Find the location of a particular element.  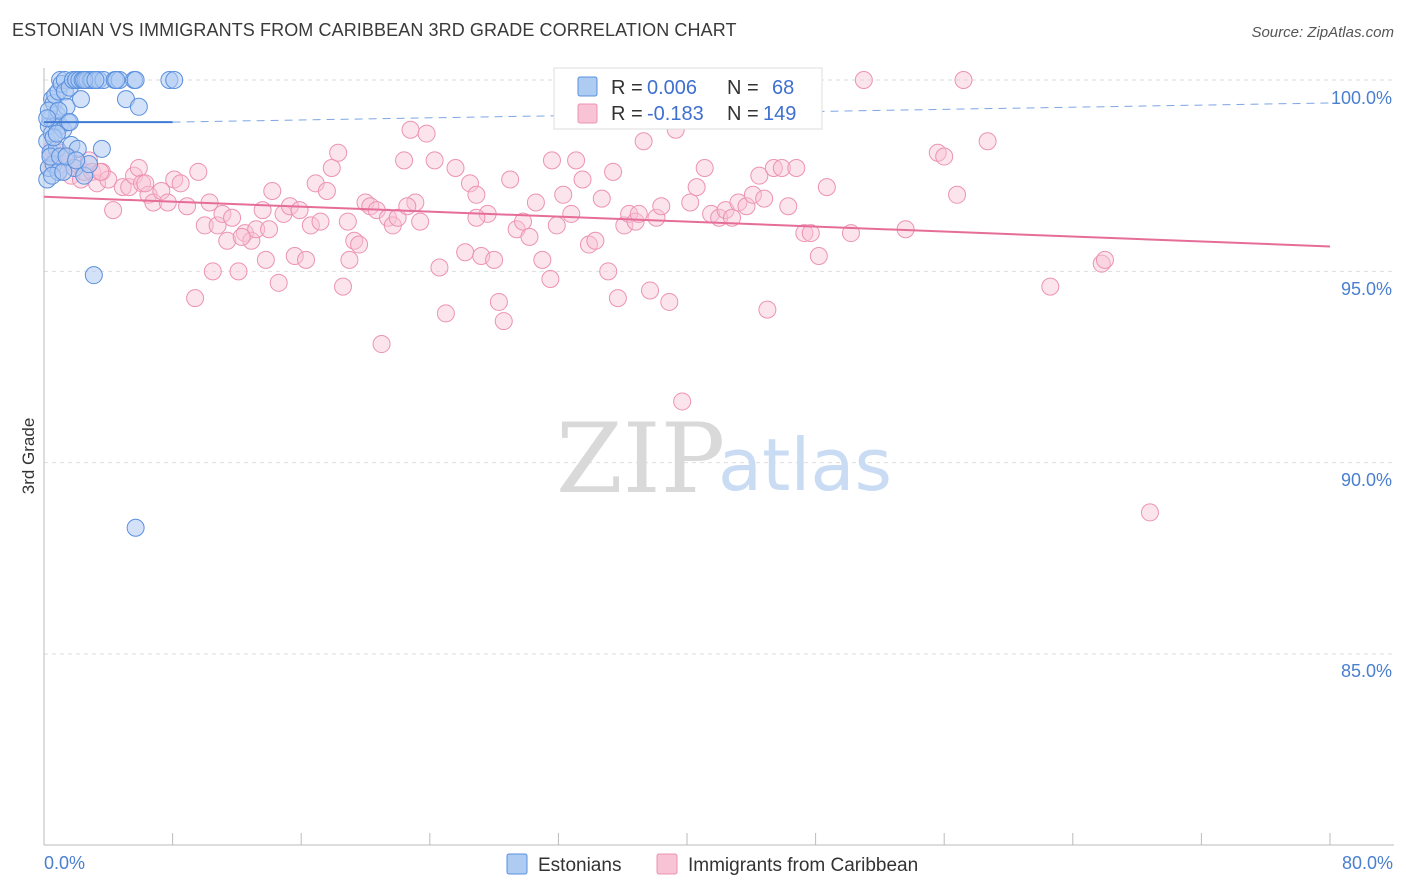

legend-r-value-estonians: 0.006 is located at coordinates (672, 88).